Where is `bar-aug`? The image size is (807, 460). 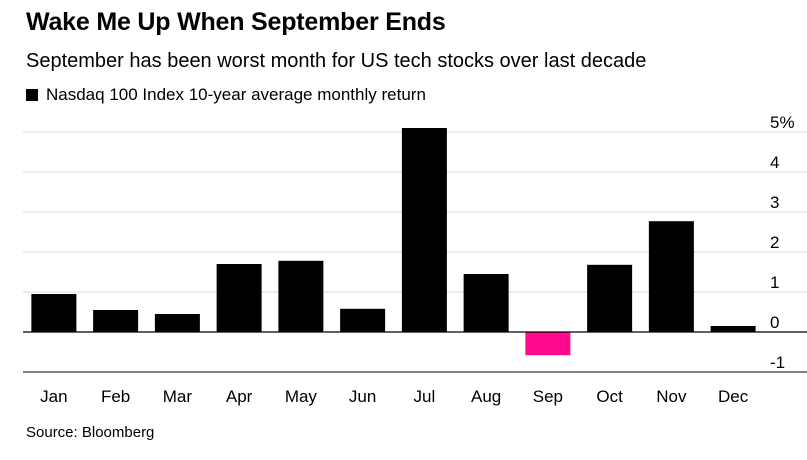 bar-aug is located at coordinates (486, 303).